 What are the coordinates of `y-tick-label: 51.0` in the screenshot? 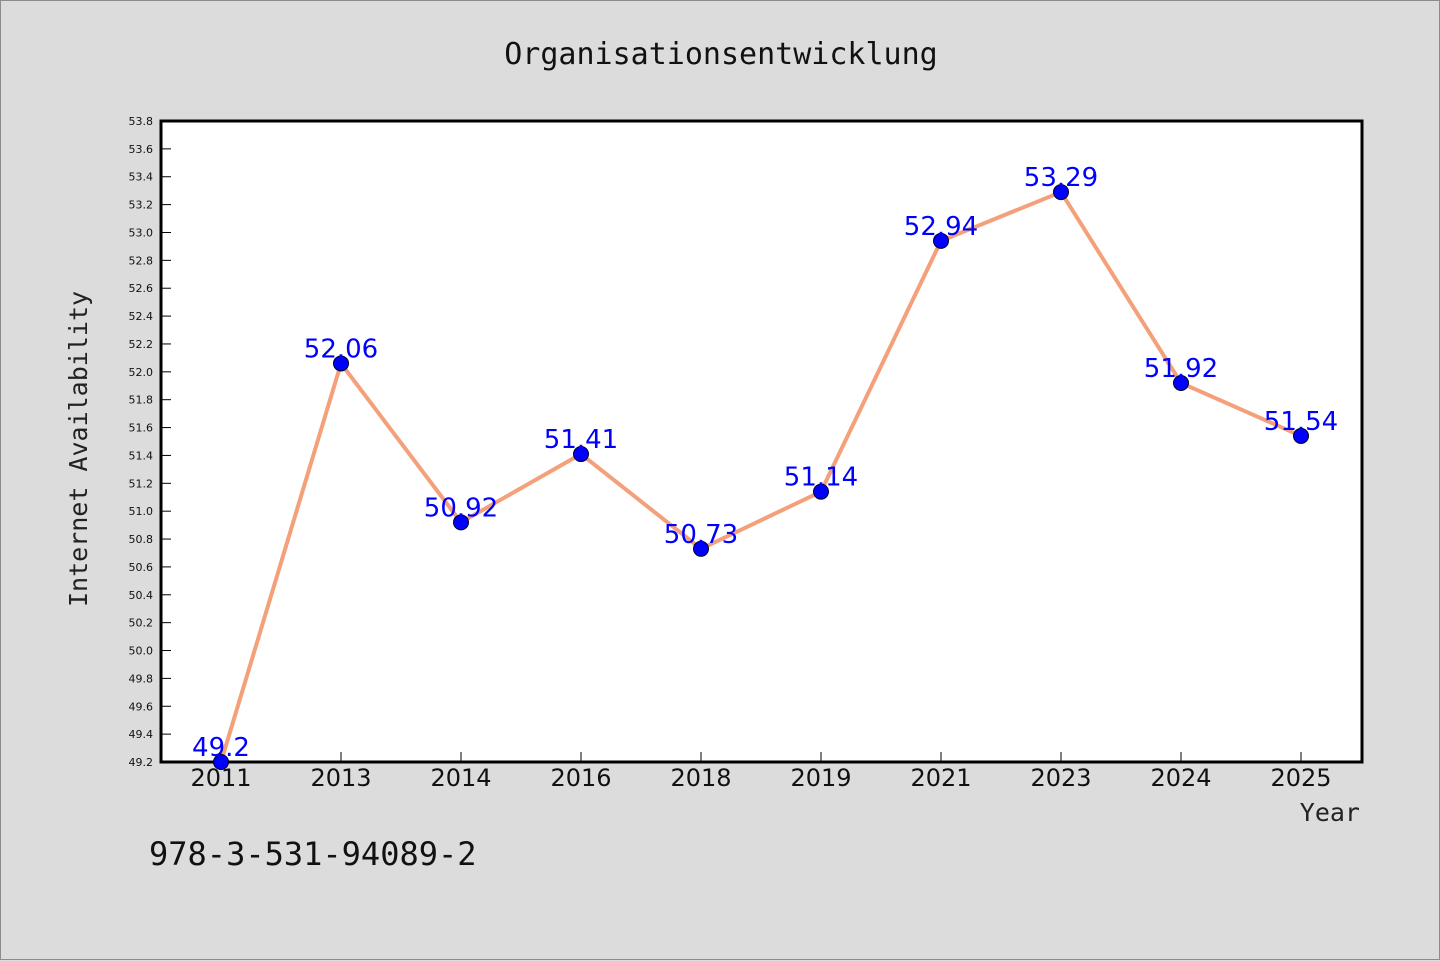 It's located at (141, 511).